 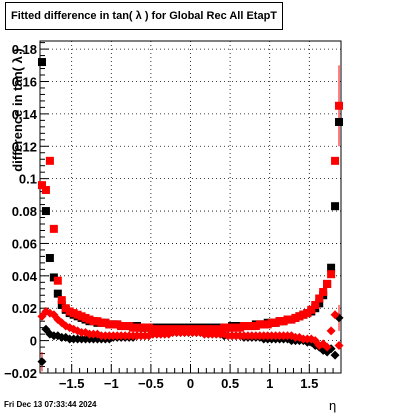 I want to click on x-tick-label: −1.5, so click(x=72, y=383).